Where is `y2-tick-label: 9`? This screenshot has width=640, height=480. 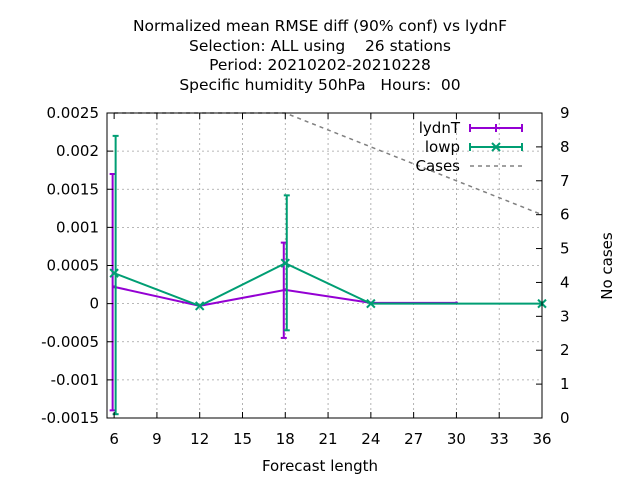
y2-tick-label: 9 is located at coordinates (565, 113).